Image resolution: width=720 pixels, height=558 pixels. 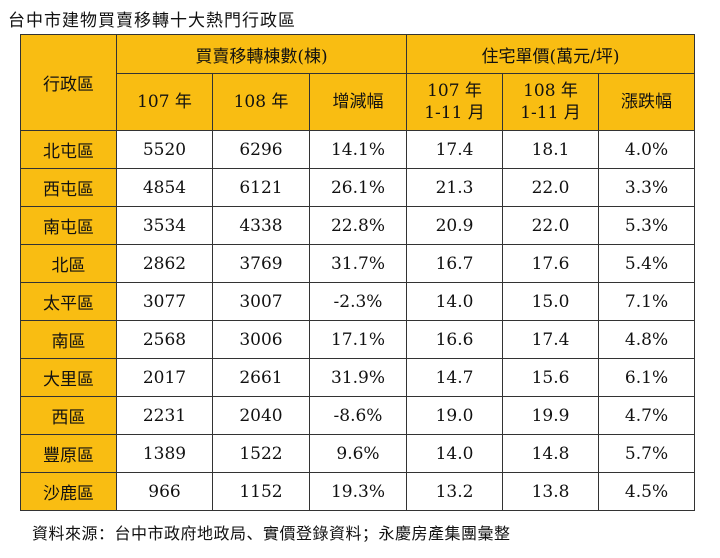 I want to click on table-row: 大里區 2017 2661 31.9% 14.7 15.6 6.1%, so click(x=358, y=377).